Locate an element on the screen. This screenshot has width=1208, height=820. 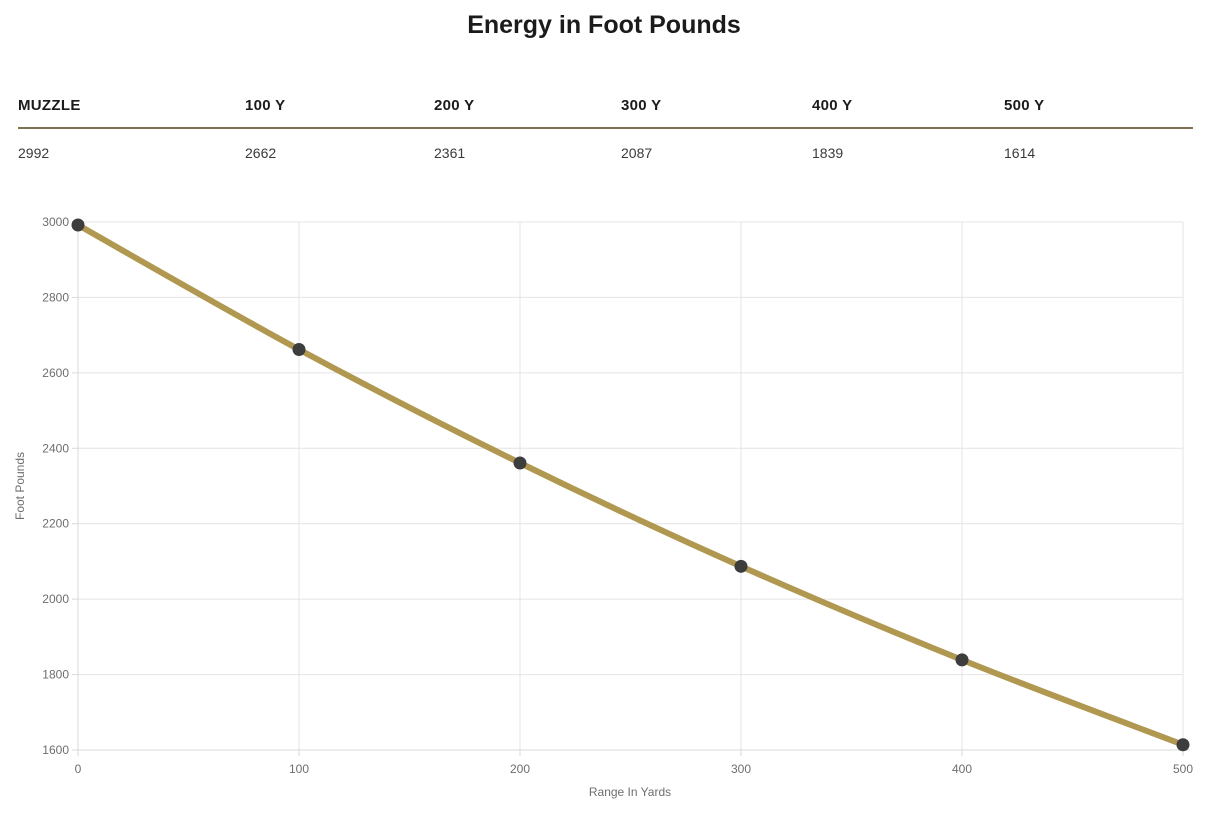
table-header-cell: 500 Y is located at coordinates (1024, 105).